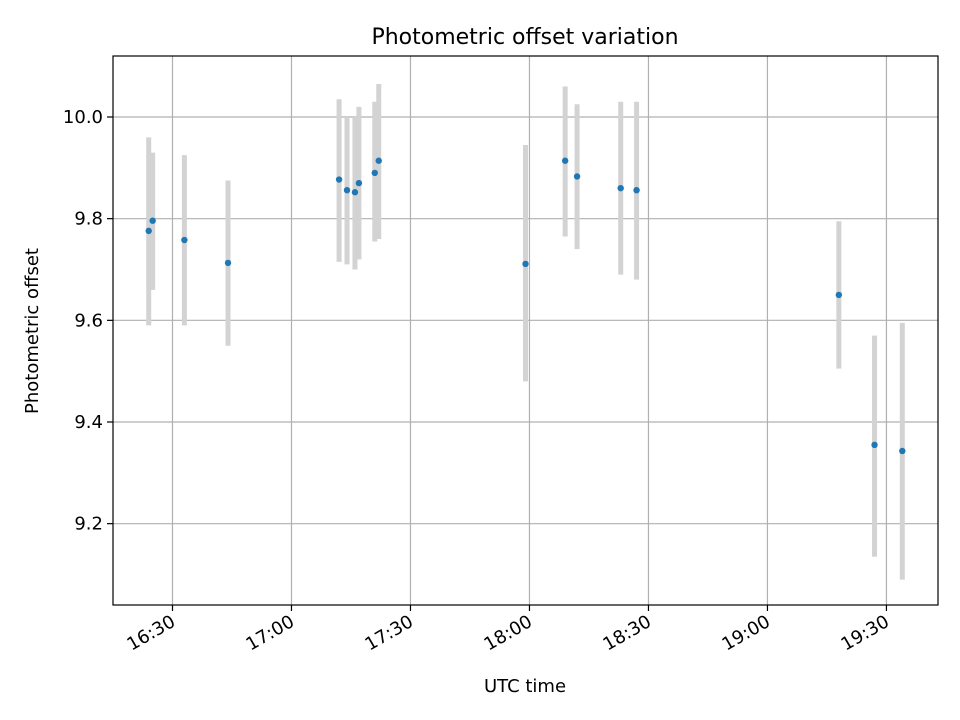 This screenshot has width=960, height=720. I want to click on y-axis-ticks: 9.2 9.4 9.6 9.8 10.0, so click(88, 321).